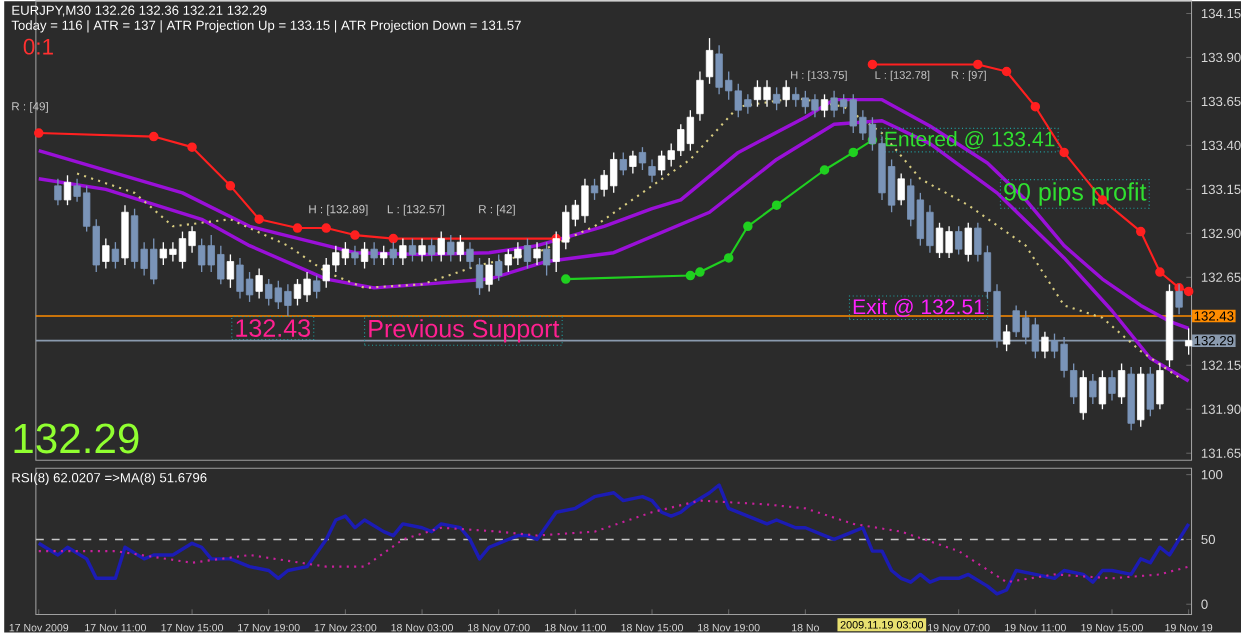 This screenshot has height=640, width=1250. Describe the element at coordinates (273, 328) in the screenshot. I see `annotation: 132.43` at that location.